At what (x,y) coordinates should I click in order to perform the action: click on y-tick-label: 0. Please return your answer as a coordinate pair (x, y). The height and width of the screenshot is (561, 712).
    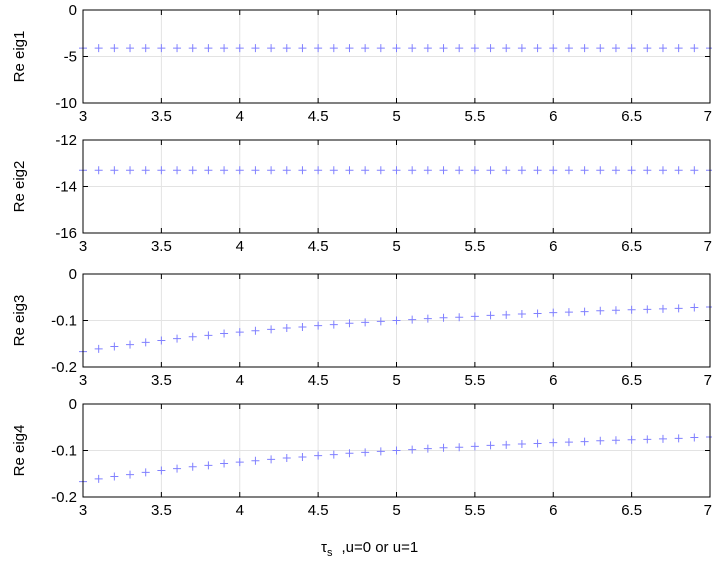
    Looking at the image, I should click on (73, 274).